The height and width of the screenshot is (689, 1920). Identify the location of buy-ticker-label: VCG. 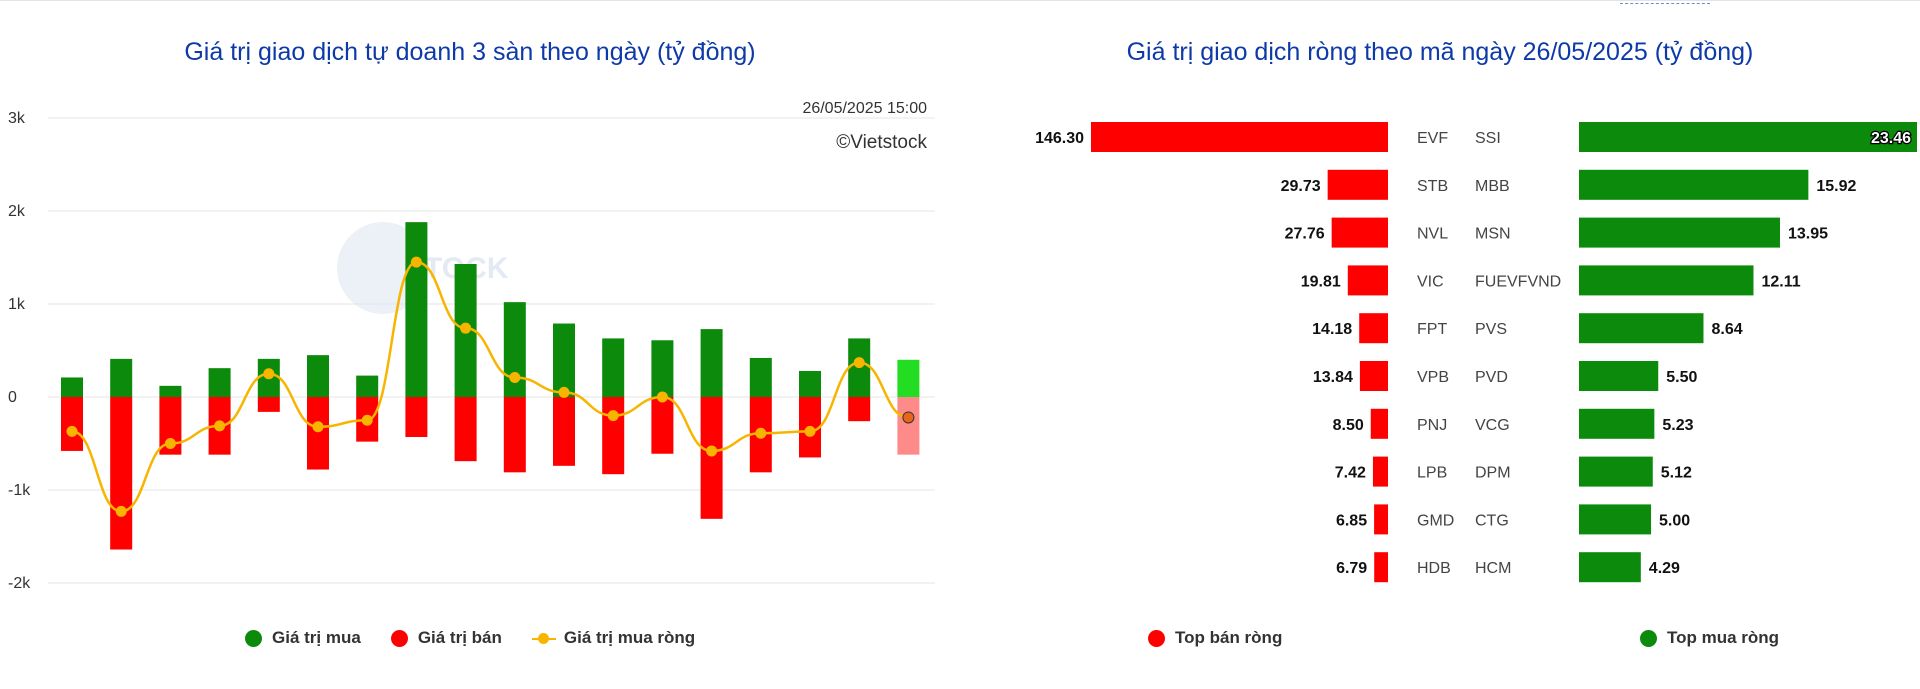
(1492, 425).